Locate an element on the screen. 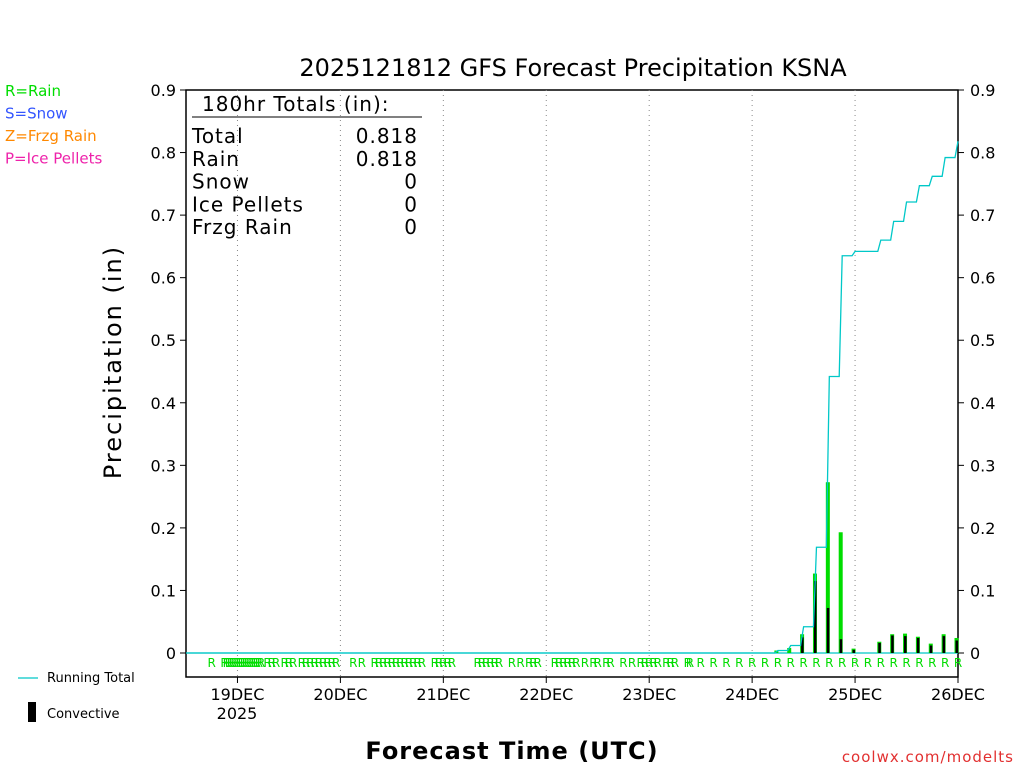 This screenshot has height=768, width=1024. watermark: coolwx.com/modelts is located at coordinates (928, 757).